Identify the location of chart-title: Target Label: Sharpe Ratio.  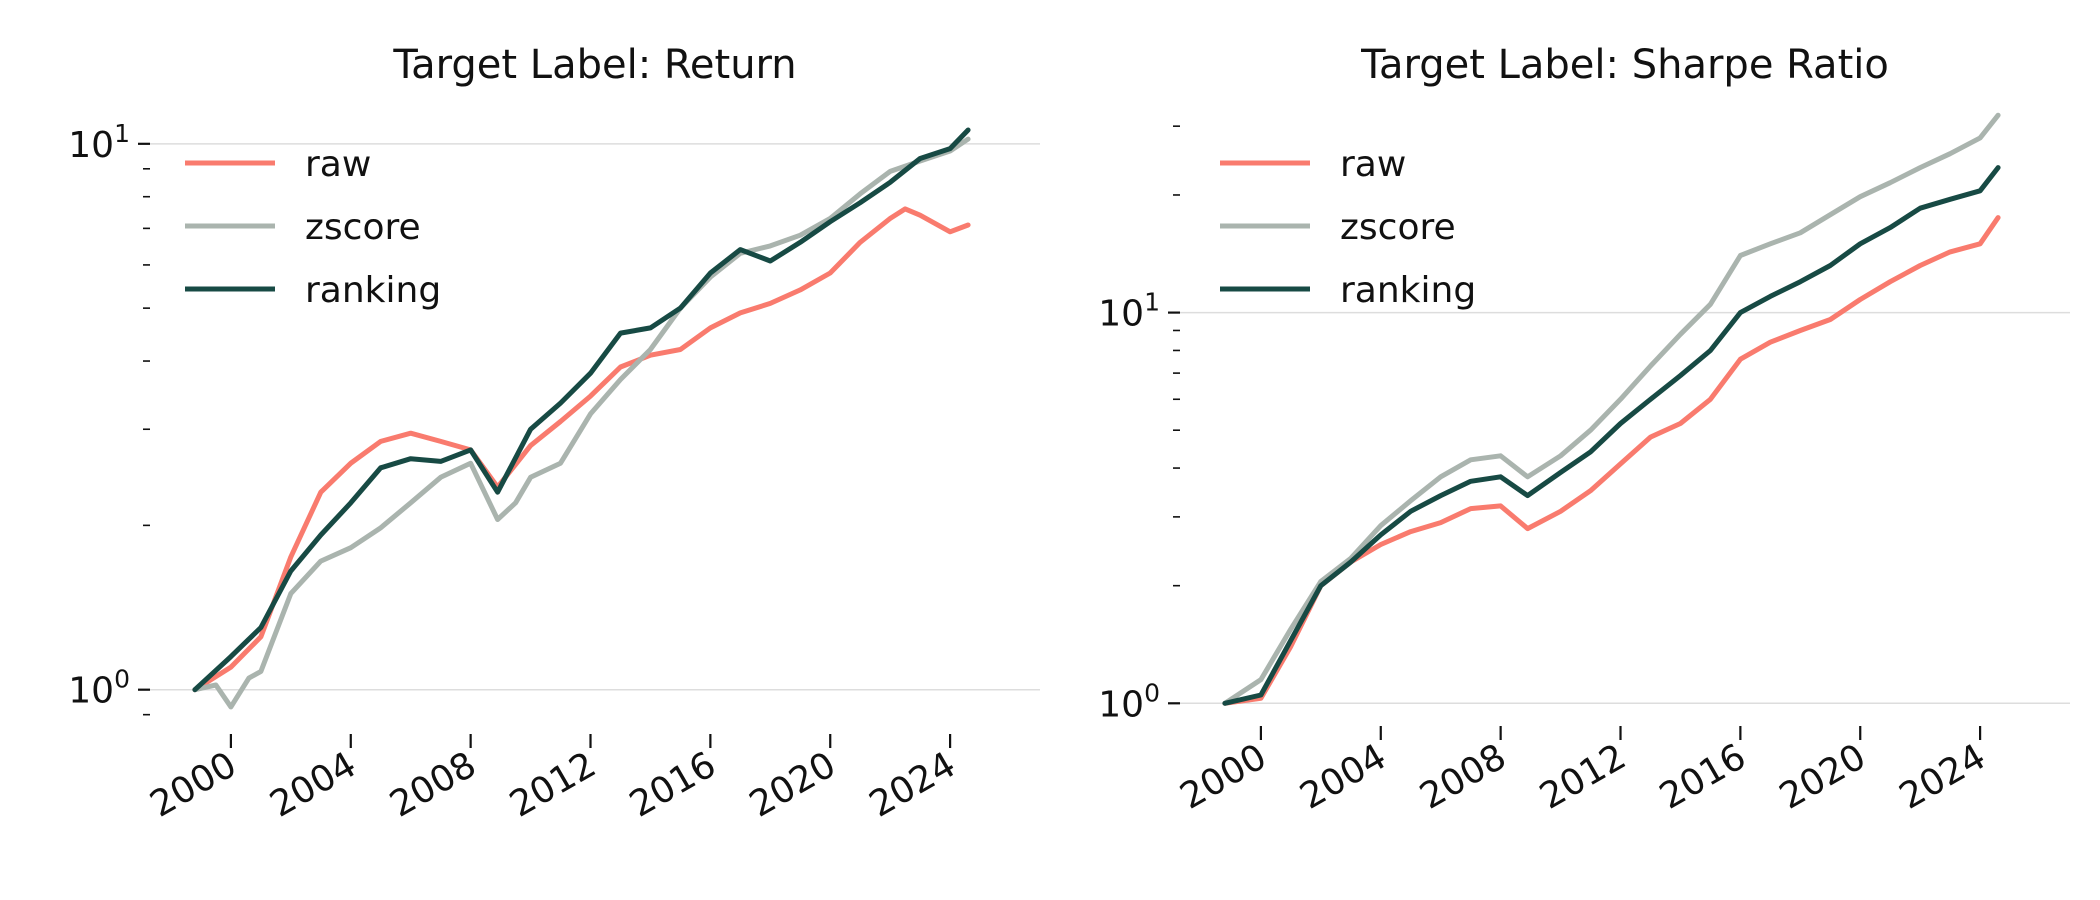
(1624, 65).